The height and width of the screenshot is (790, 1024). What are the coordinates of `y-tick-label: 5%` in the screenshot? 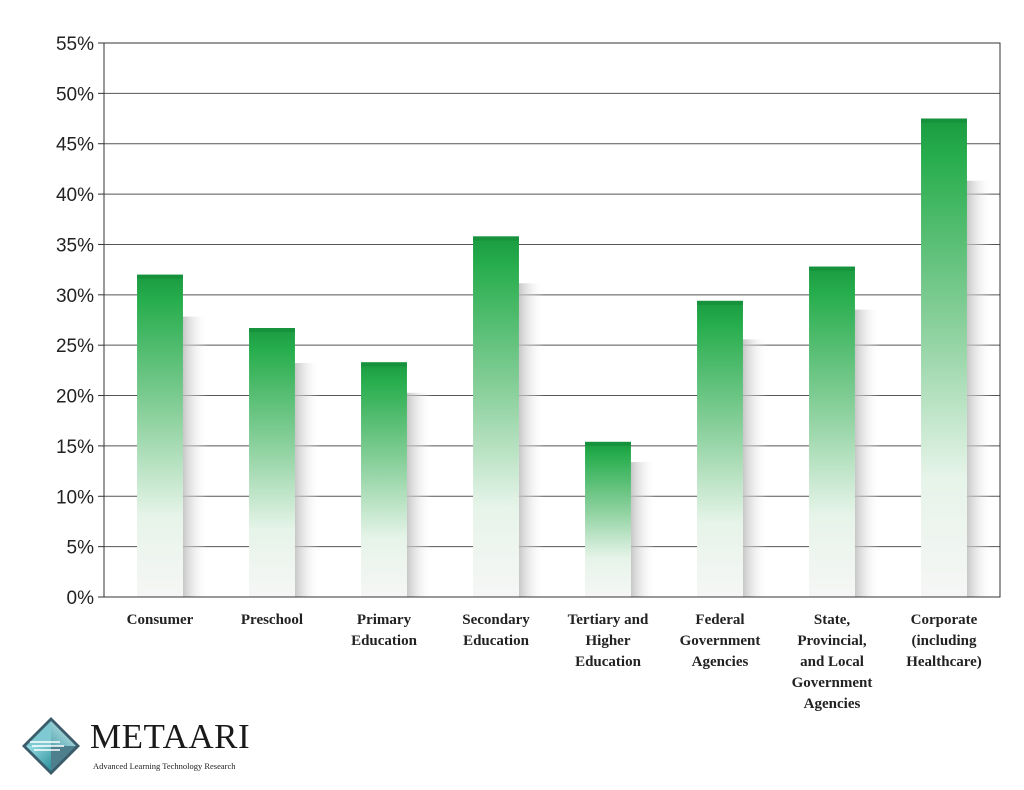 It's located at (81, 548).